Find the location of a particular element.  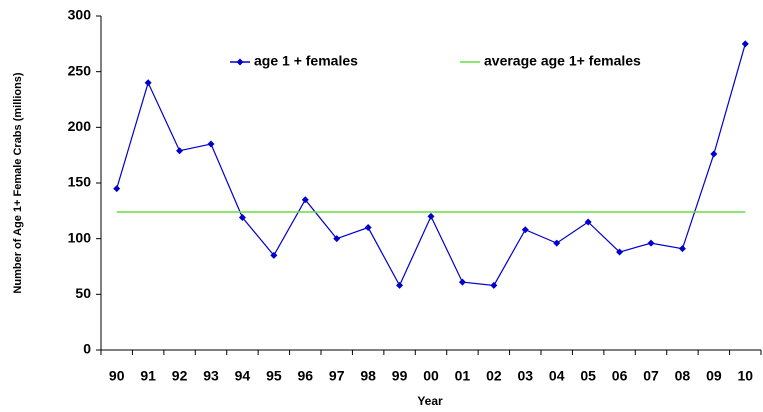

y-tick-label: 150 is located at coordinates (80, 182).